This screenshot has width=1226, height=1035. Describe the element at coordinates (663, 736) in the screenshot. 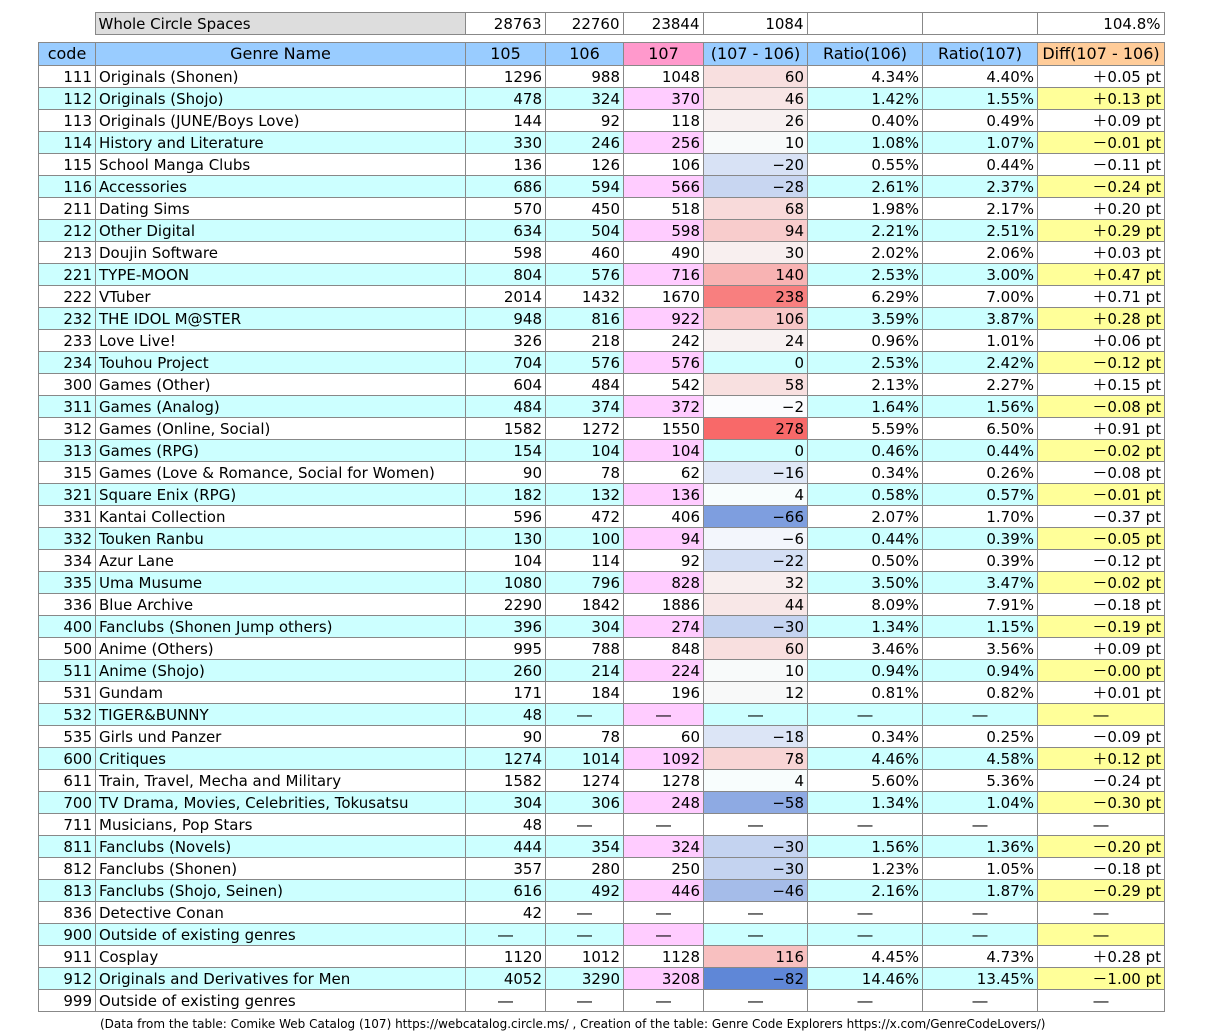

I see `count-107: 60` at that location.